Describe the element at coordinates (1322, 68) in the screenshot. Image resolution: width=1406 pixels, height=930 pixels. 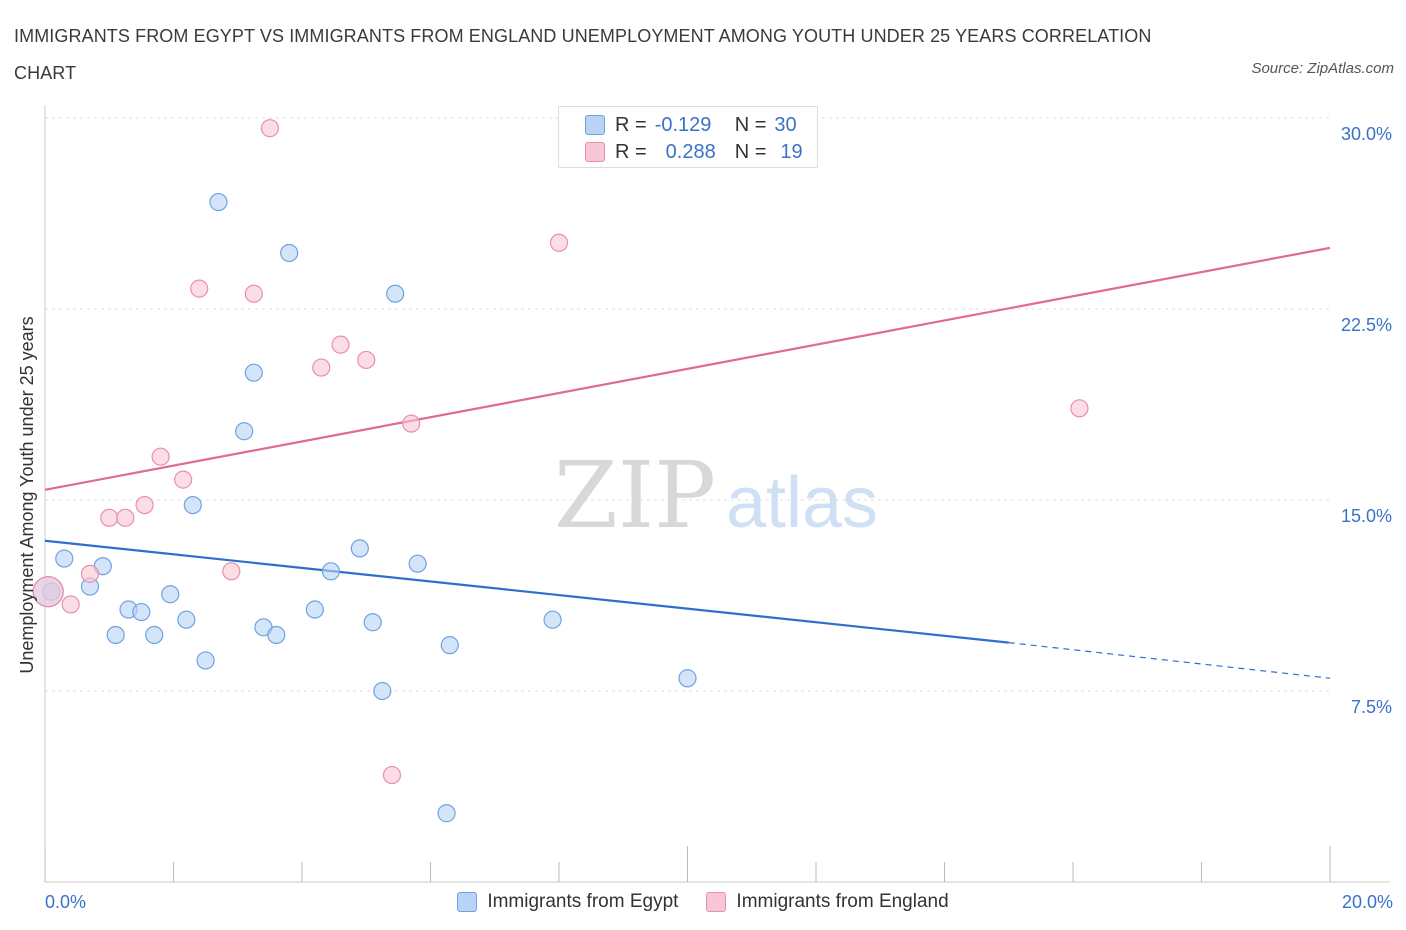
I see `source-label: Source: ZipAtlas.com` at that location.